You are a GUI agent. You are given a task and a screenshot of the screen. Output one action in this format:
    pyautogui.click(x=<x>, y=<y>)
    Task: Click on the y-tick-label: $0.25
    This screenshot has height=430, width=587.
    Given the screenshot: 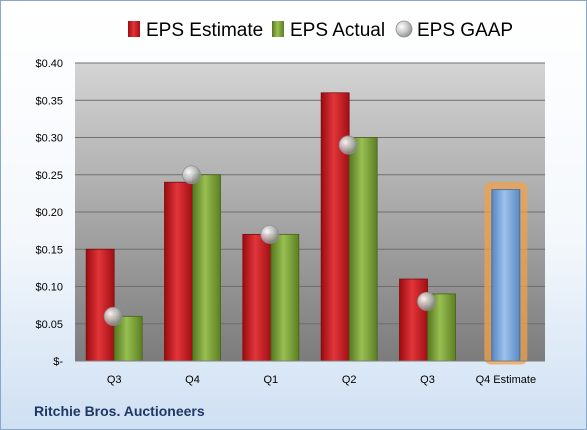 What is the action you would take?
    pyautogui.click(x=49, y=176)
    